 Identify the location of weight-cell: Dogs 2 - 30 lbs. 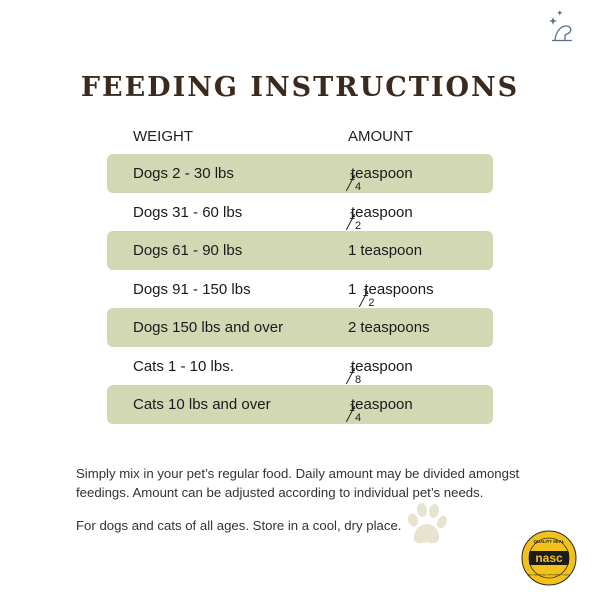
(183, 173).